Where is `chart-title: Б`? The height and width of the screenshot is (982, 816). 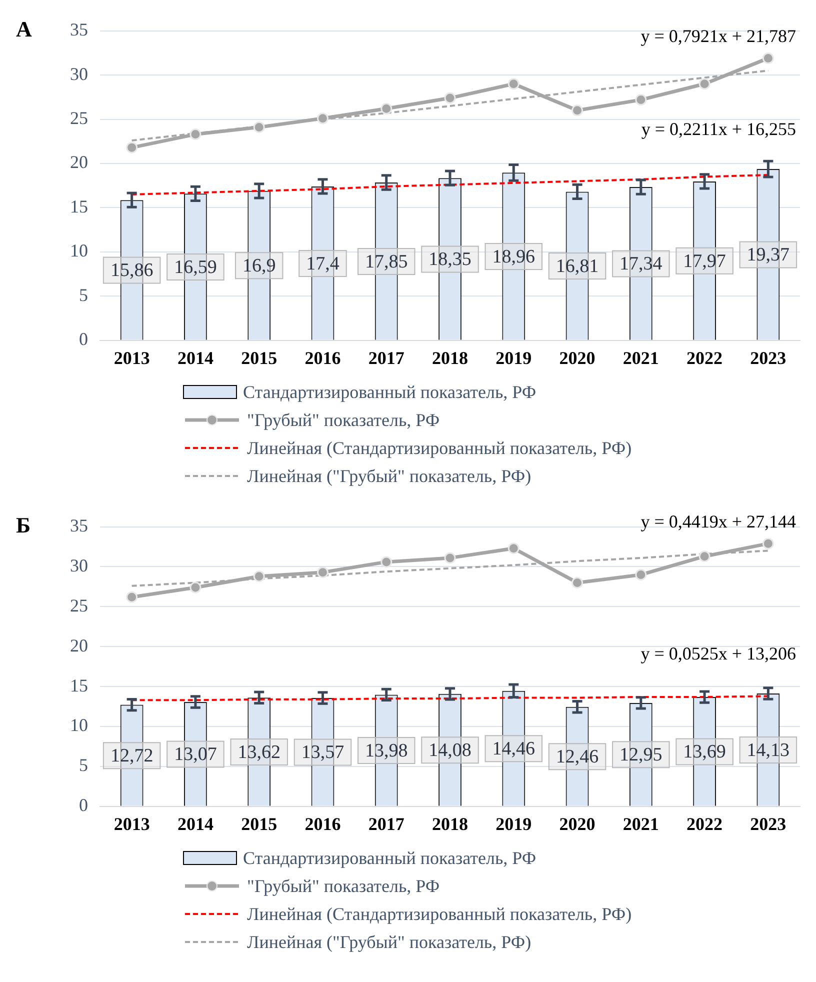 chart-title: Б is located at coordinates (23, 525).